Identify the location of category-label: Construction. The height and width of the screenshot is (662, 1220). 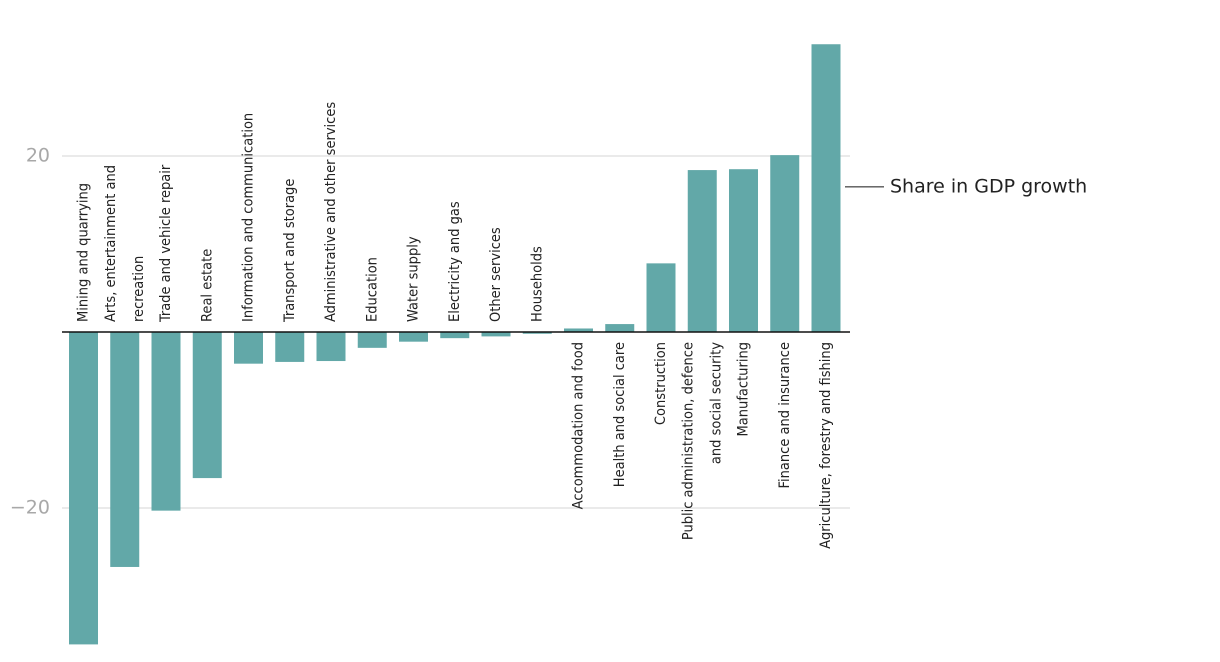
(661, 383).